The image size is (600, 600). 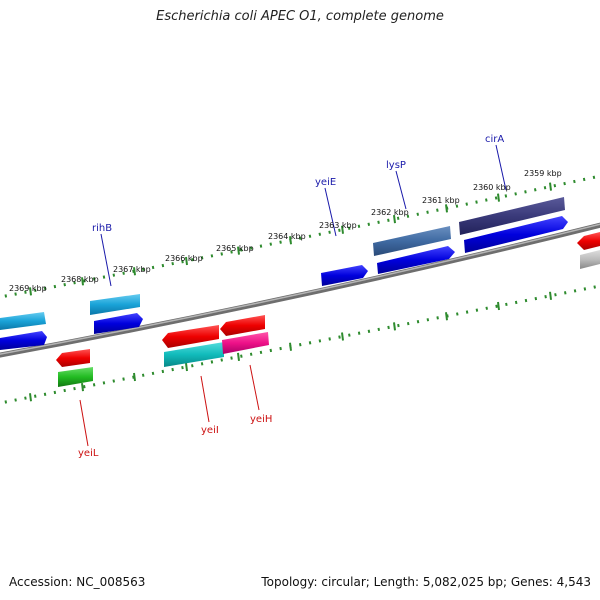 What do you see at coordinates (401, 190) in the screenshot?
I see `label-leader-lysP` at bounding box center [401, 190].